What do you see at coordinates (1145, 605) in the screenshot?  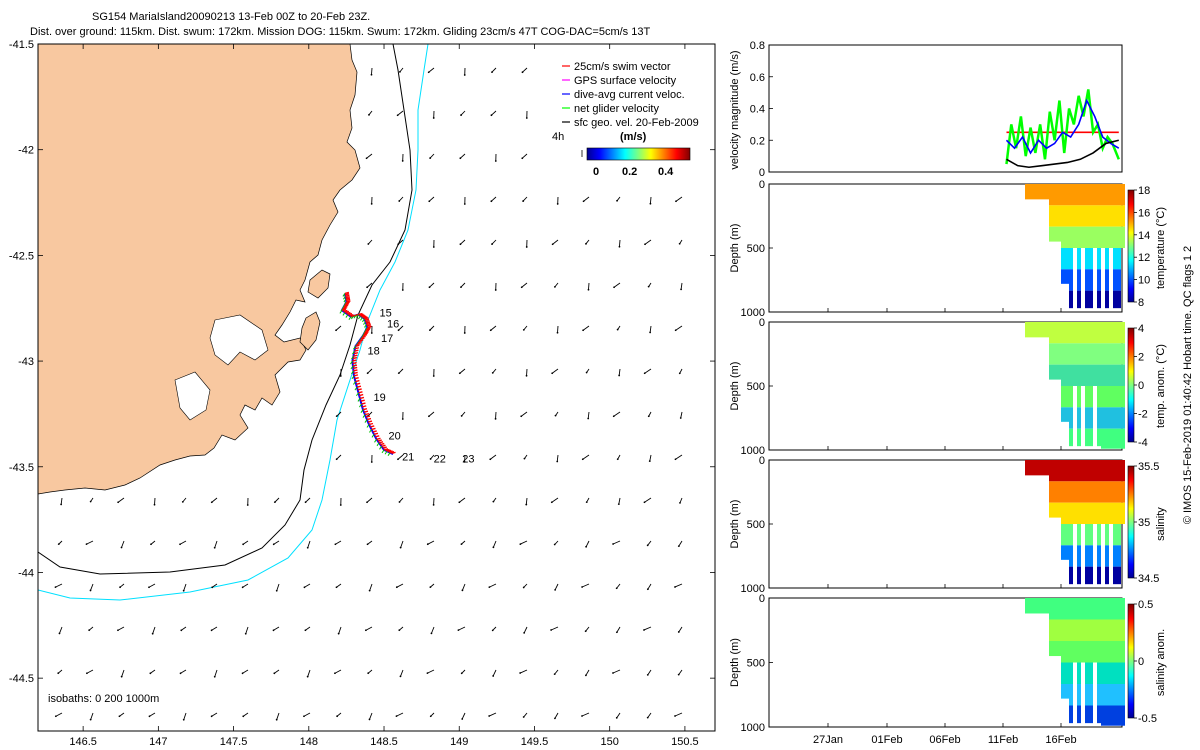 I see `salinity-anomaly-cb-label: 0.5` at bounding box center [1145, 605].